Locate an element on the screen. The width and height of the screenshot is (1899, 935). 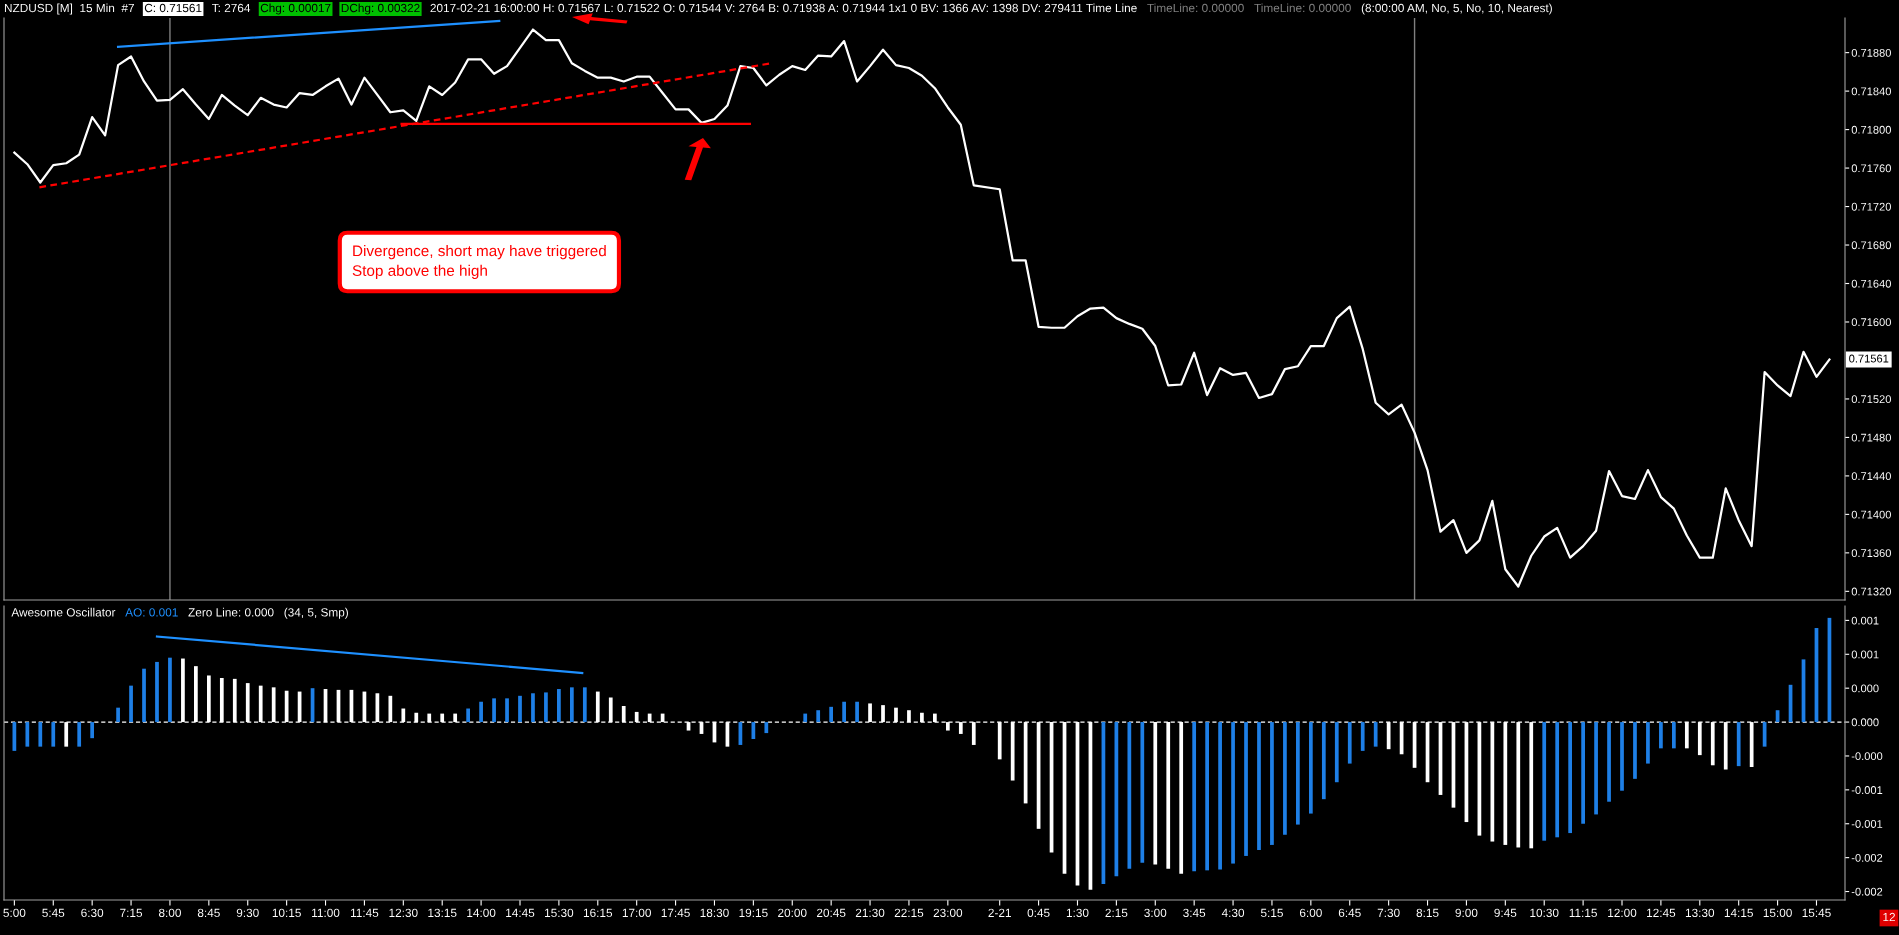
text: (8:00:00 AM, No, 5, No, 10, Nearest) is located at coordinates (1456, 9).